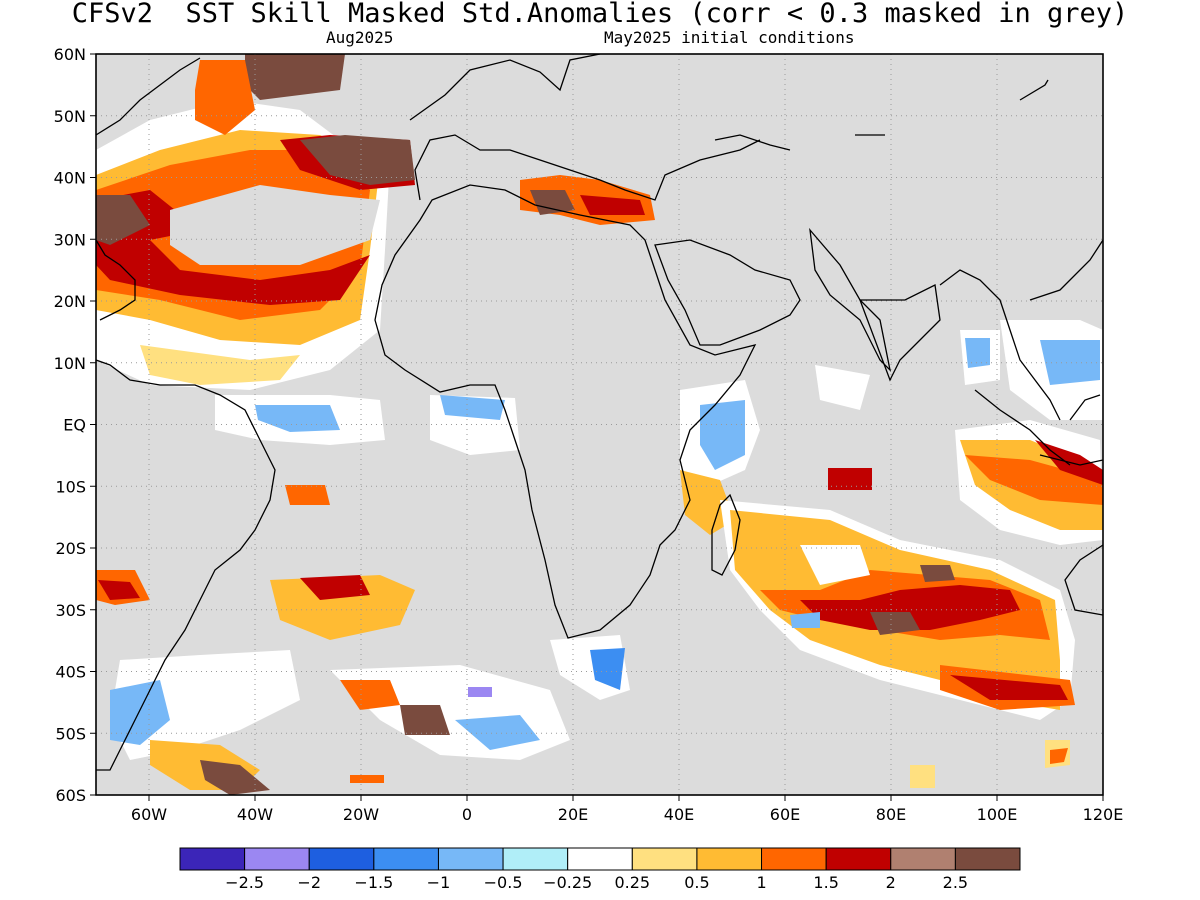 This screenshot has height=900, width=1200. Describe the element at coordinates (70, 672) in the screenshot. I see `lat-tick-label: 40S` at that location.